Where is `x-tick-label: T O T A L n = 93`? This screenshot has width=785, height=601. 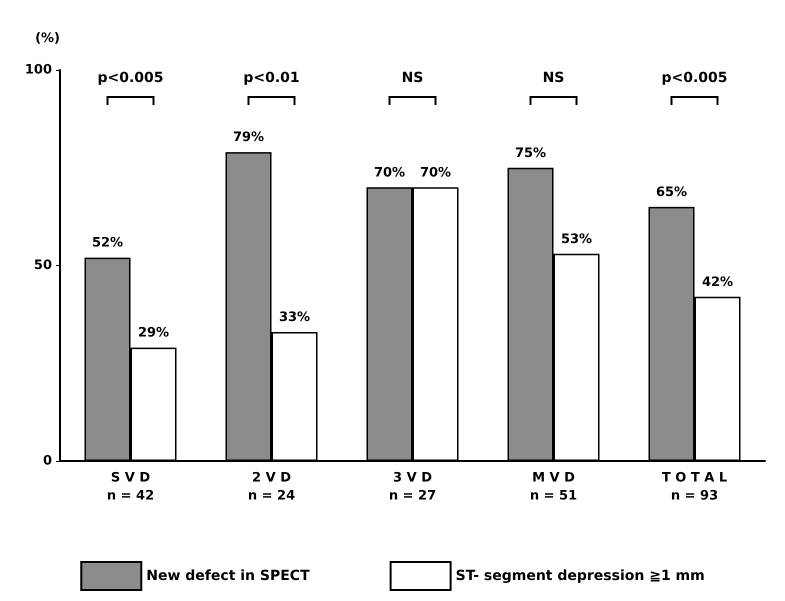 x-tick-label: T O T A L n = 93 is located at coordinates (695, 487).